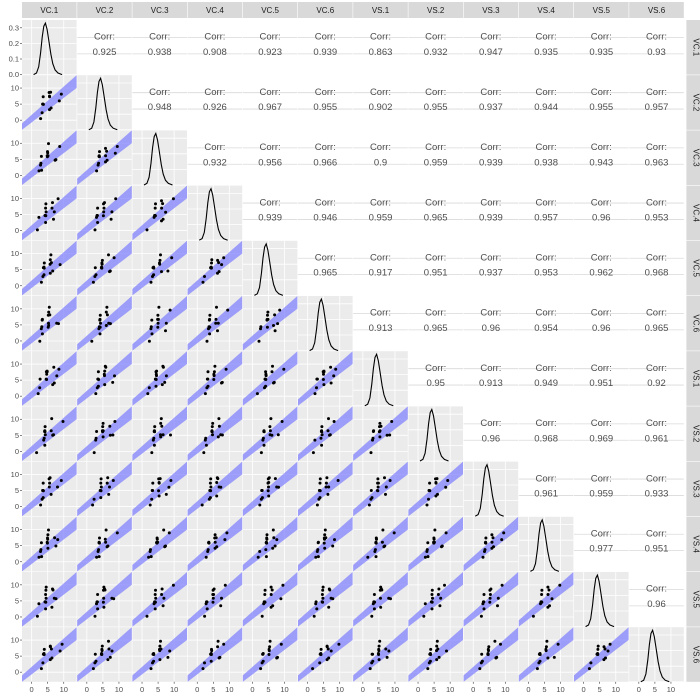 Image resolution: width=700 pixels, height=700 pixels. I want to click on right-strip, so click(693, 268).